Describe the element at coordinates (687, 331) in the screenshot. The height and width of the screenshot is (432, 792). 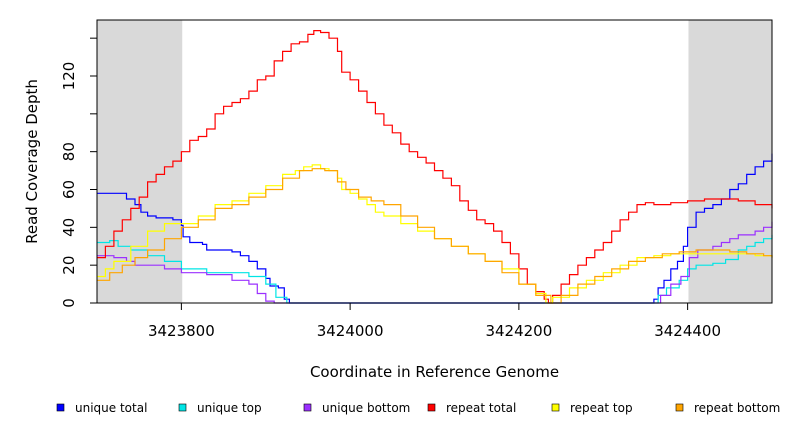
I see `x-tick-label: 3424400` at that location.